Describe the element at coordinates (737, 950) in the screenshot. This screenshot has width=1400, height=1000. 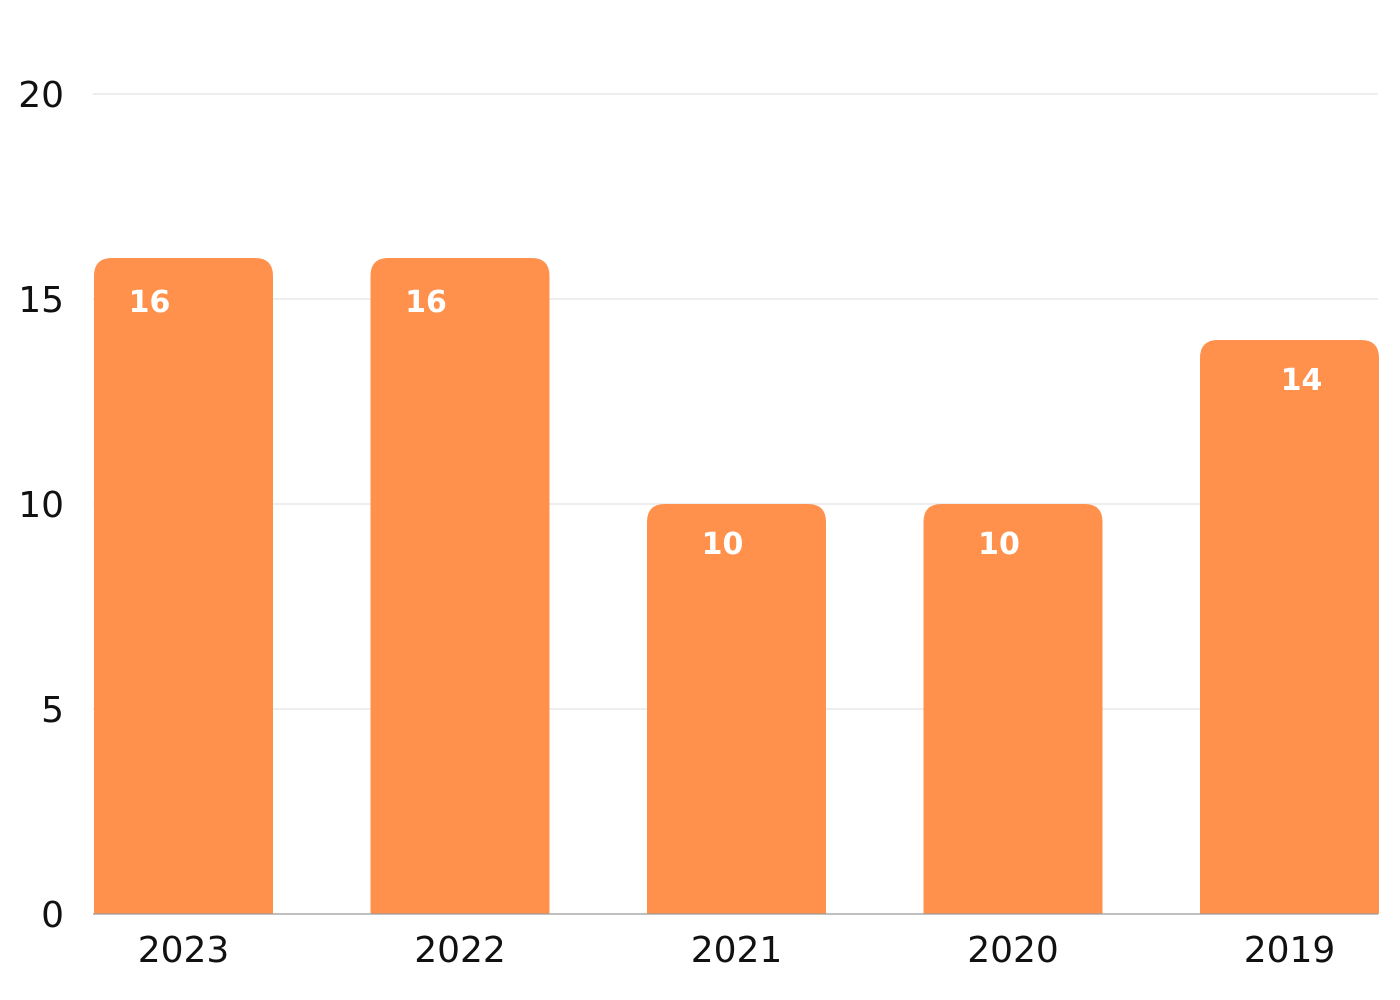
I see `x-tick-label-2021: 2021` at that location.